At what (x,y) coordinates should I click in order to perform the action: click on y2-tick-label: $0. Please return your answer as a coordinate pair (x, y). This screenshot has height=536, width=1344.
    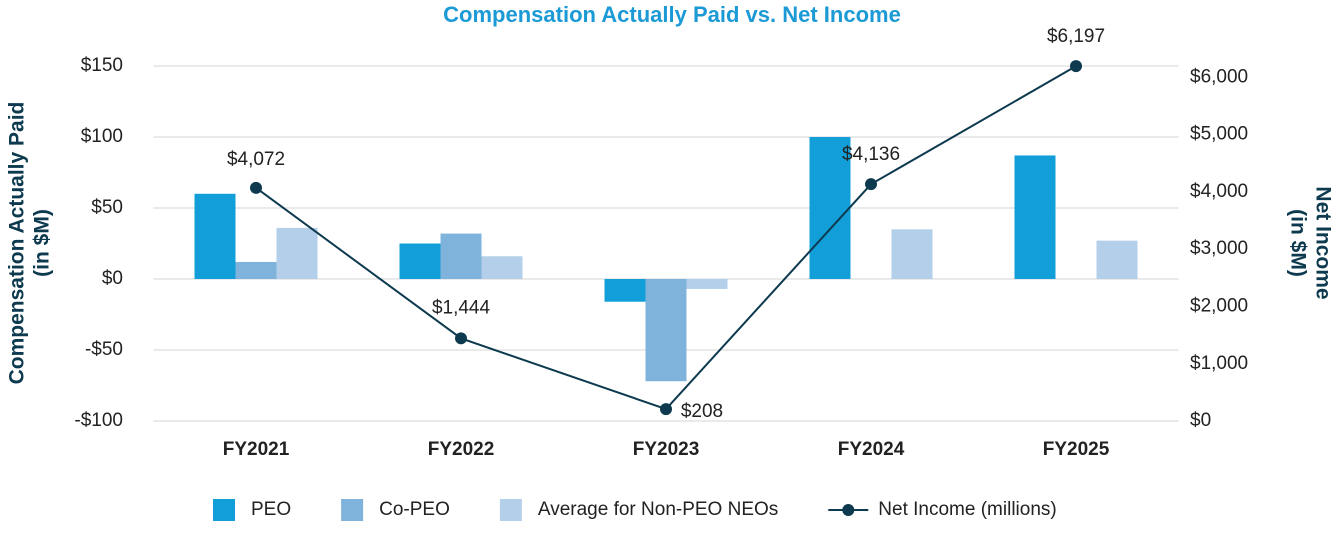
    Looking at the image, I should click on (1200, 420).